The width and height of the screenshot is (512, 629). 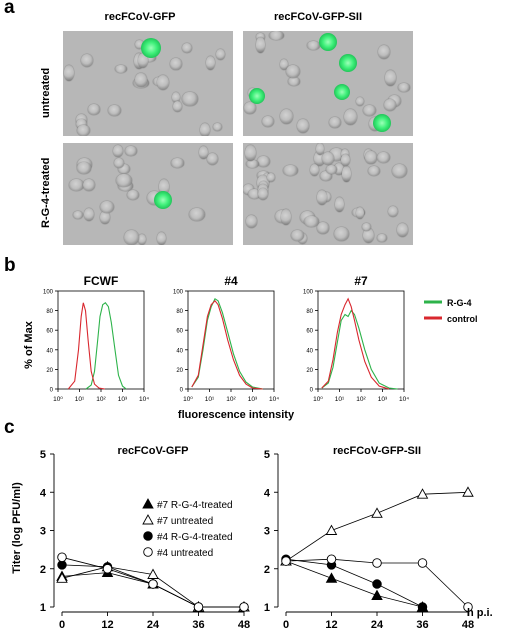 What do you see at coordinates (451, 311) in the screenshot?
I see `histogram-legend: R-G-4 control` at bounding box center [451, 311].